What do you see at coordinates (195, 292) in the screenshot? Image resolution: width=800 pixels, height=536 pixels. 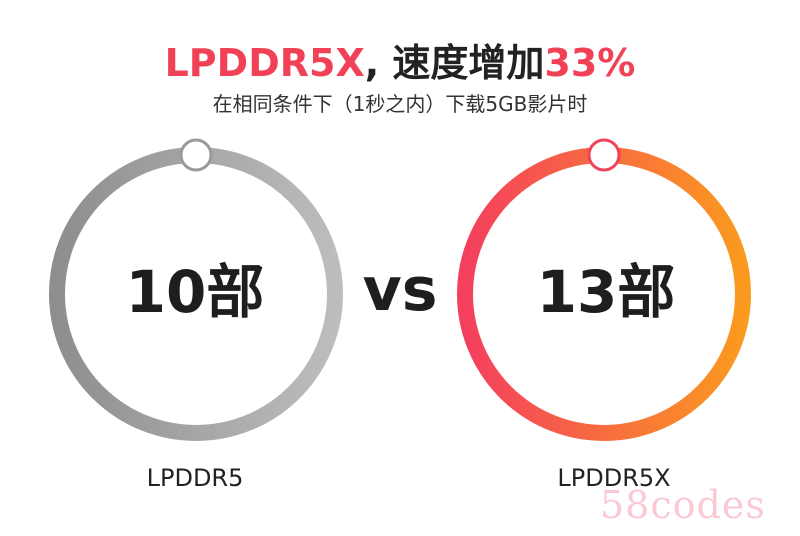 I see `left-value: 10部` at bounding box center [195, 292].